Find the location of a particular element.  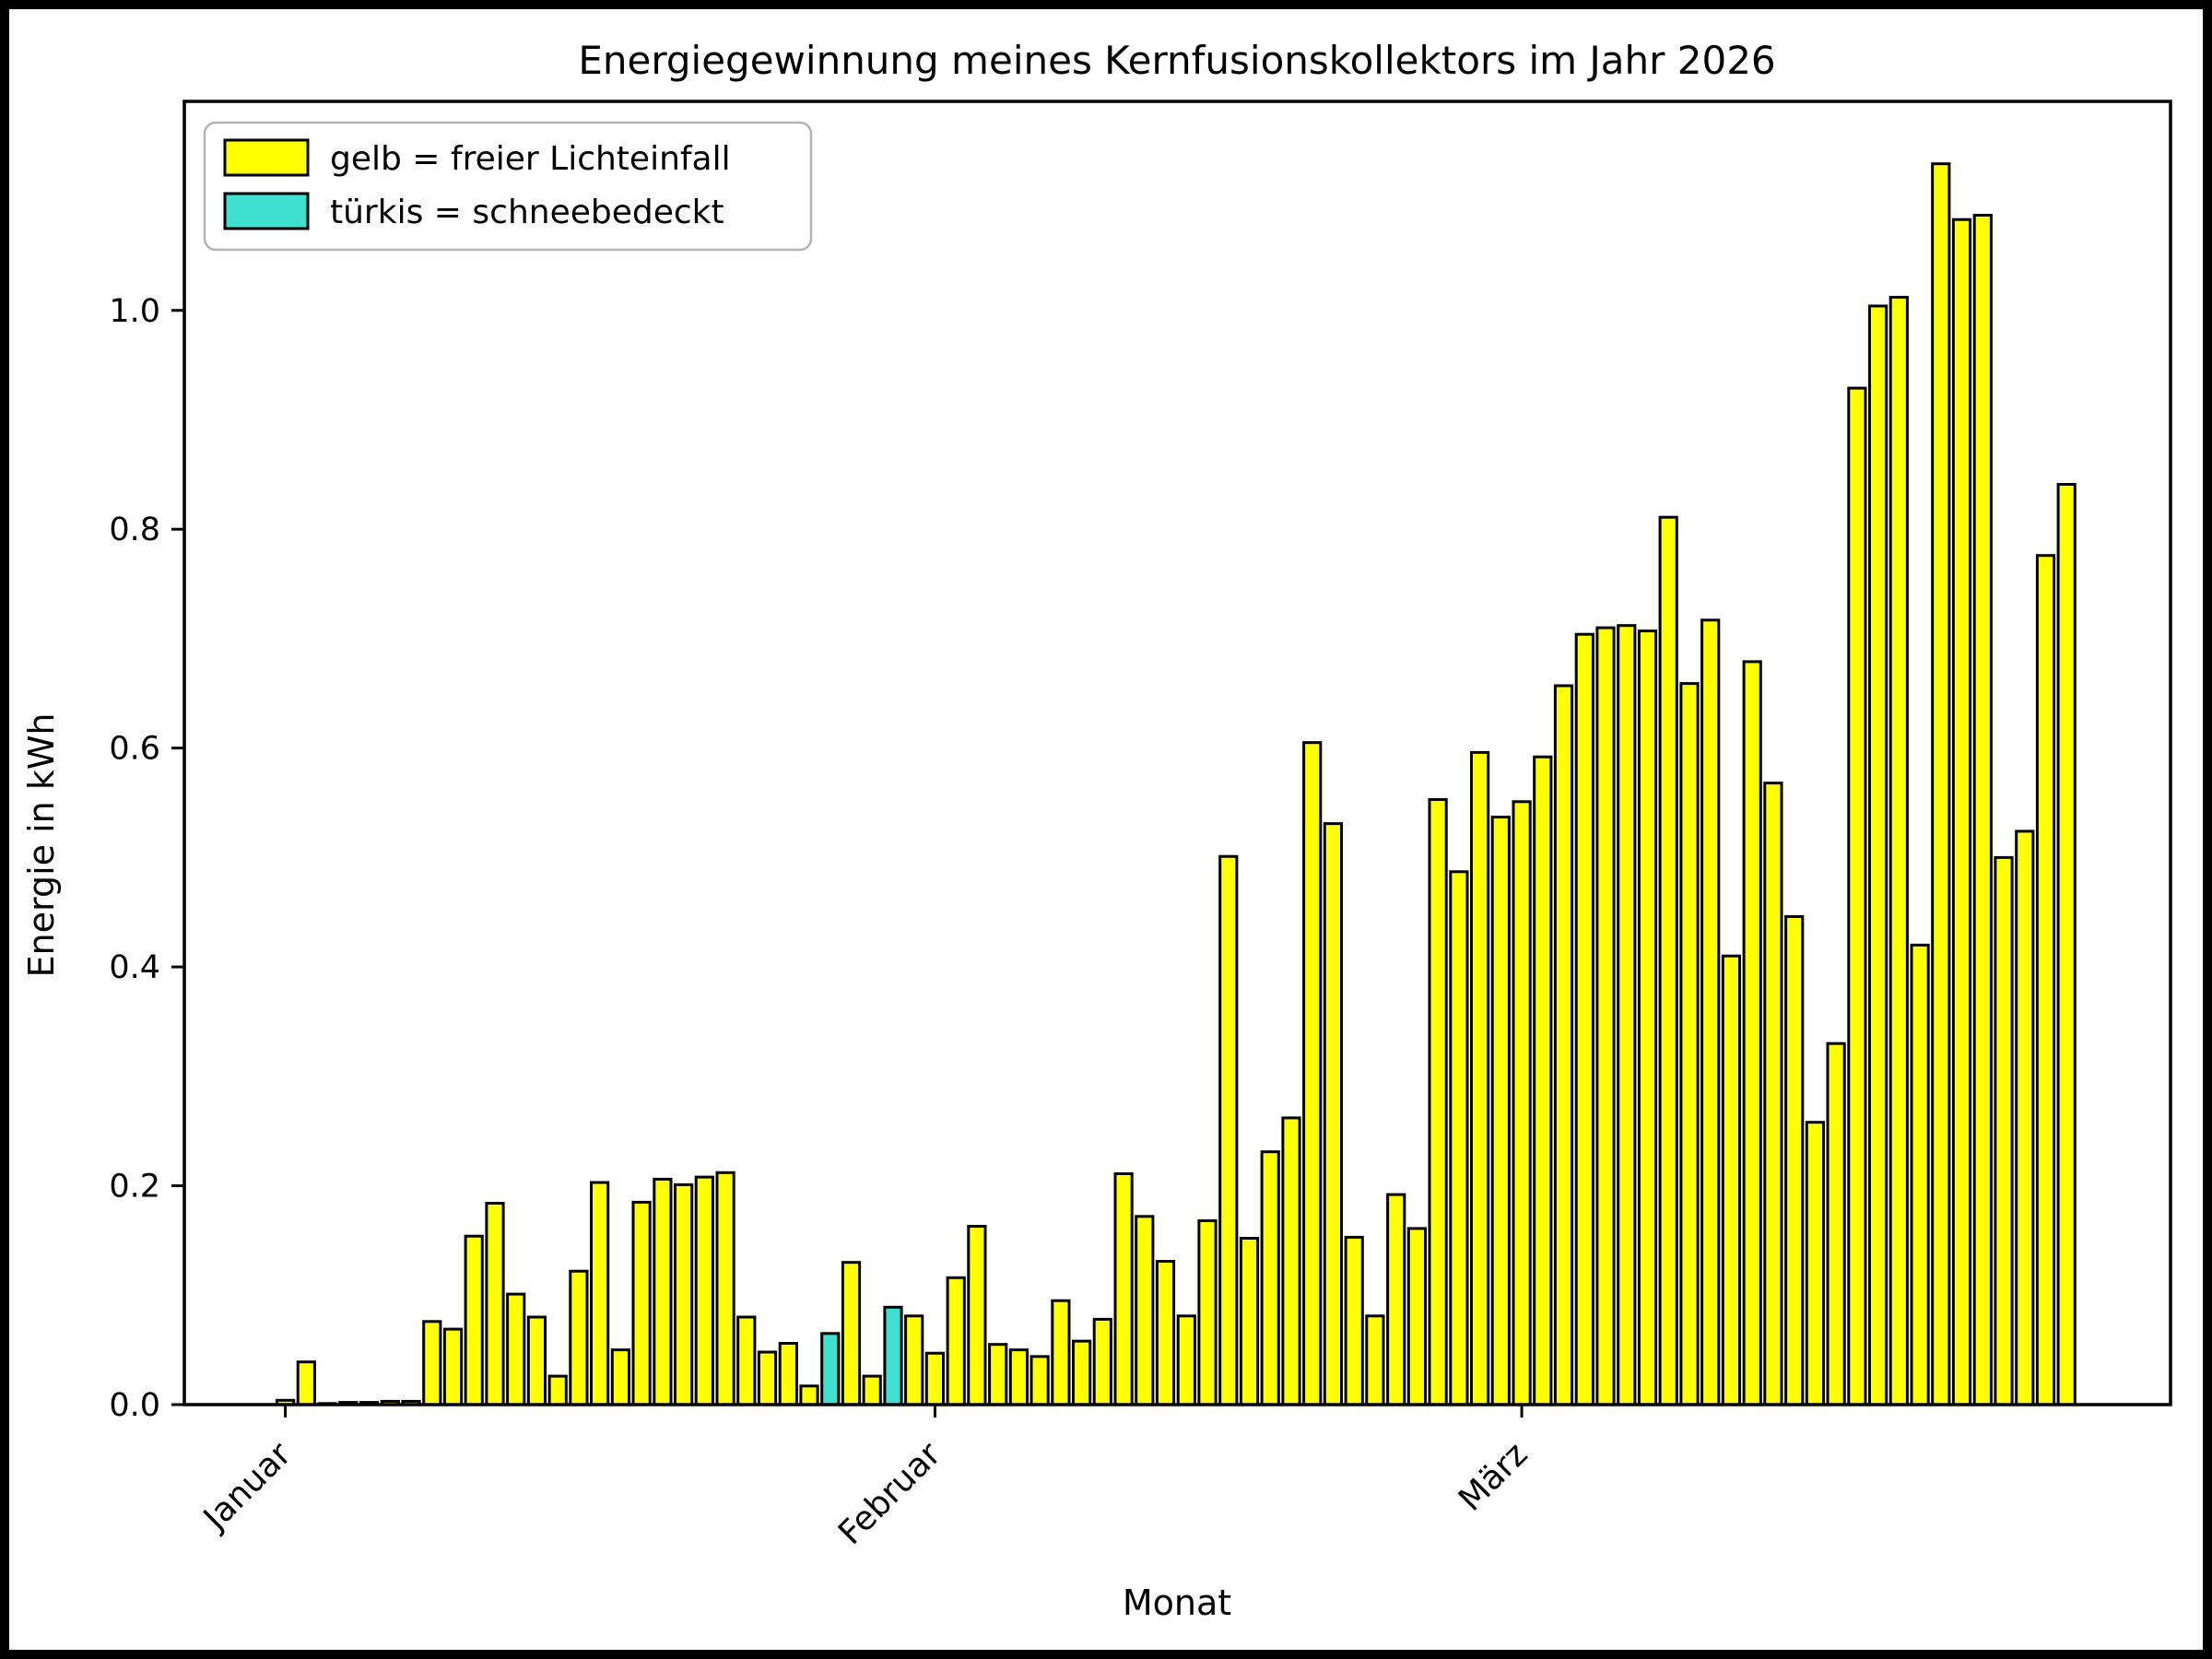

legend-label-free-light: gelb = freier Lichteinfall is located at coordinates (530, 159).